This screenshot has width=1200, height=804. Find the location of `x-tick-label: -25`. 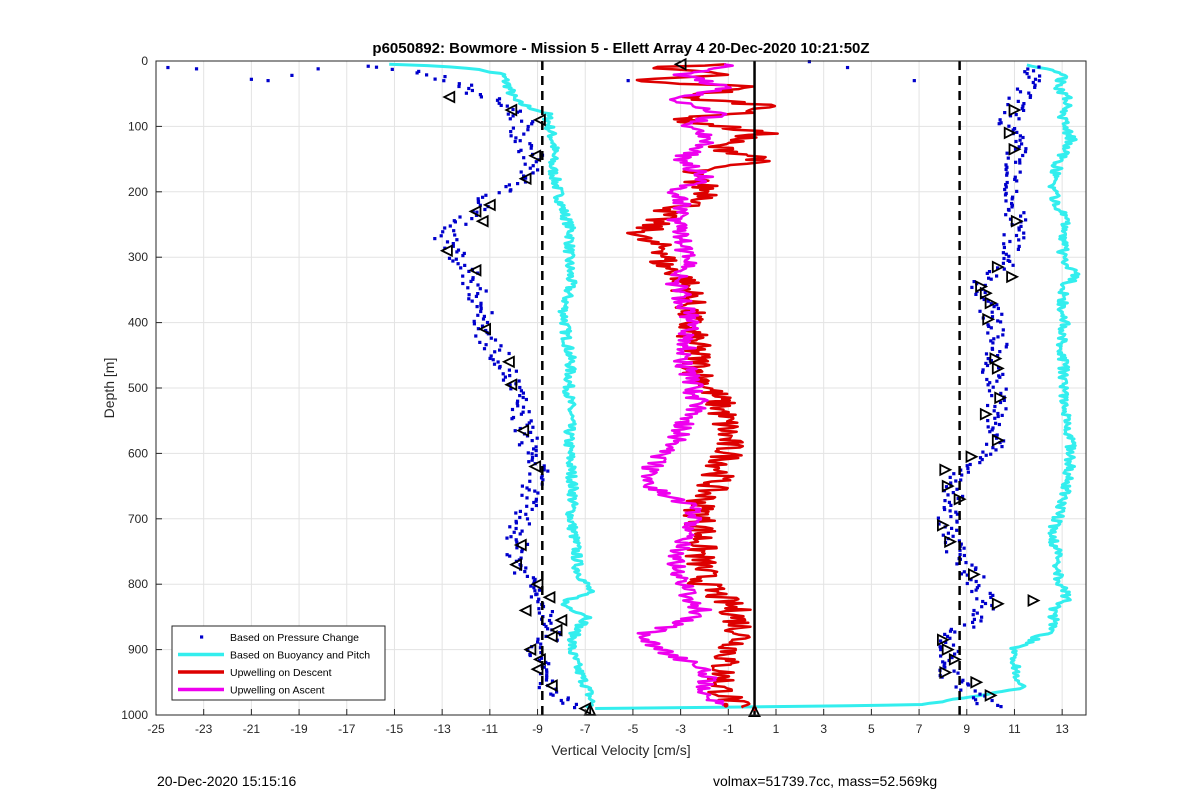

x-tick-label: -25 is located at coordinates (156, 729).